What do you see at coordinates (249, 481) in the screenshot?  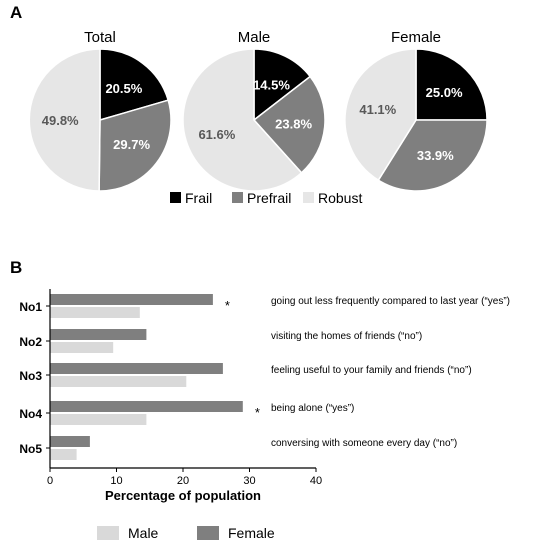 I see `x-tick-label-30: 30` at bounding box center [249, 481].